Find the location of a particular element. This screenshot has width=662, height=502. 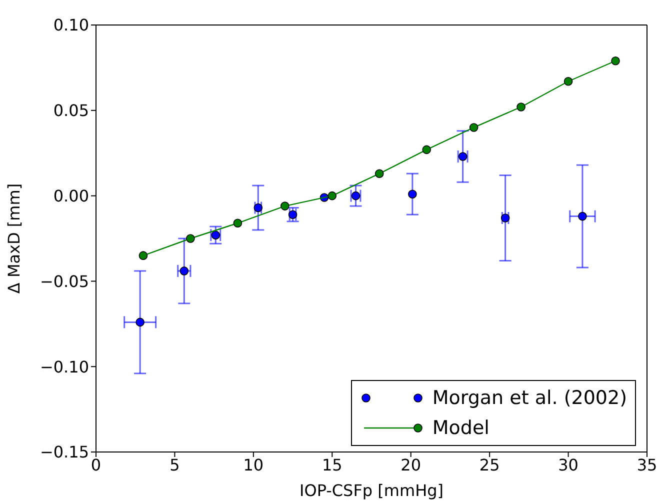

x-tick-label: 10 is located at coordinates (253, 464).